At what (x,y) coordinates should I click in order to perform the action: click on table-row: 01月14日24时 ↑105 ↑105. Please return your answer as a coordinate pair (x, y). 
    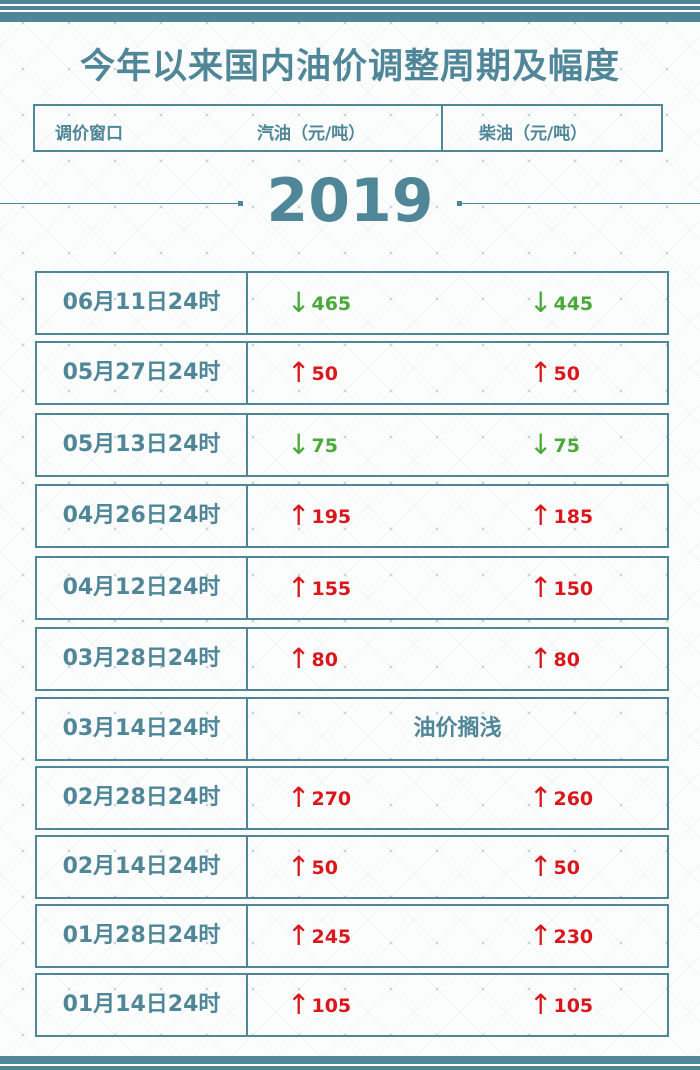
    Looking at the image, I should click on (352, 1005).